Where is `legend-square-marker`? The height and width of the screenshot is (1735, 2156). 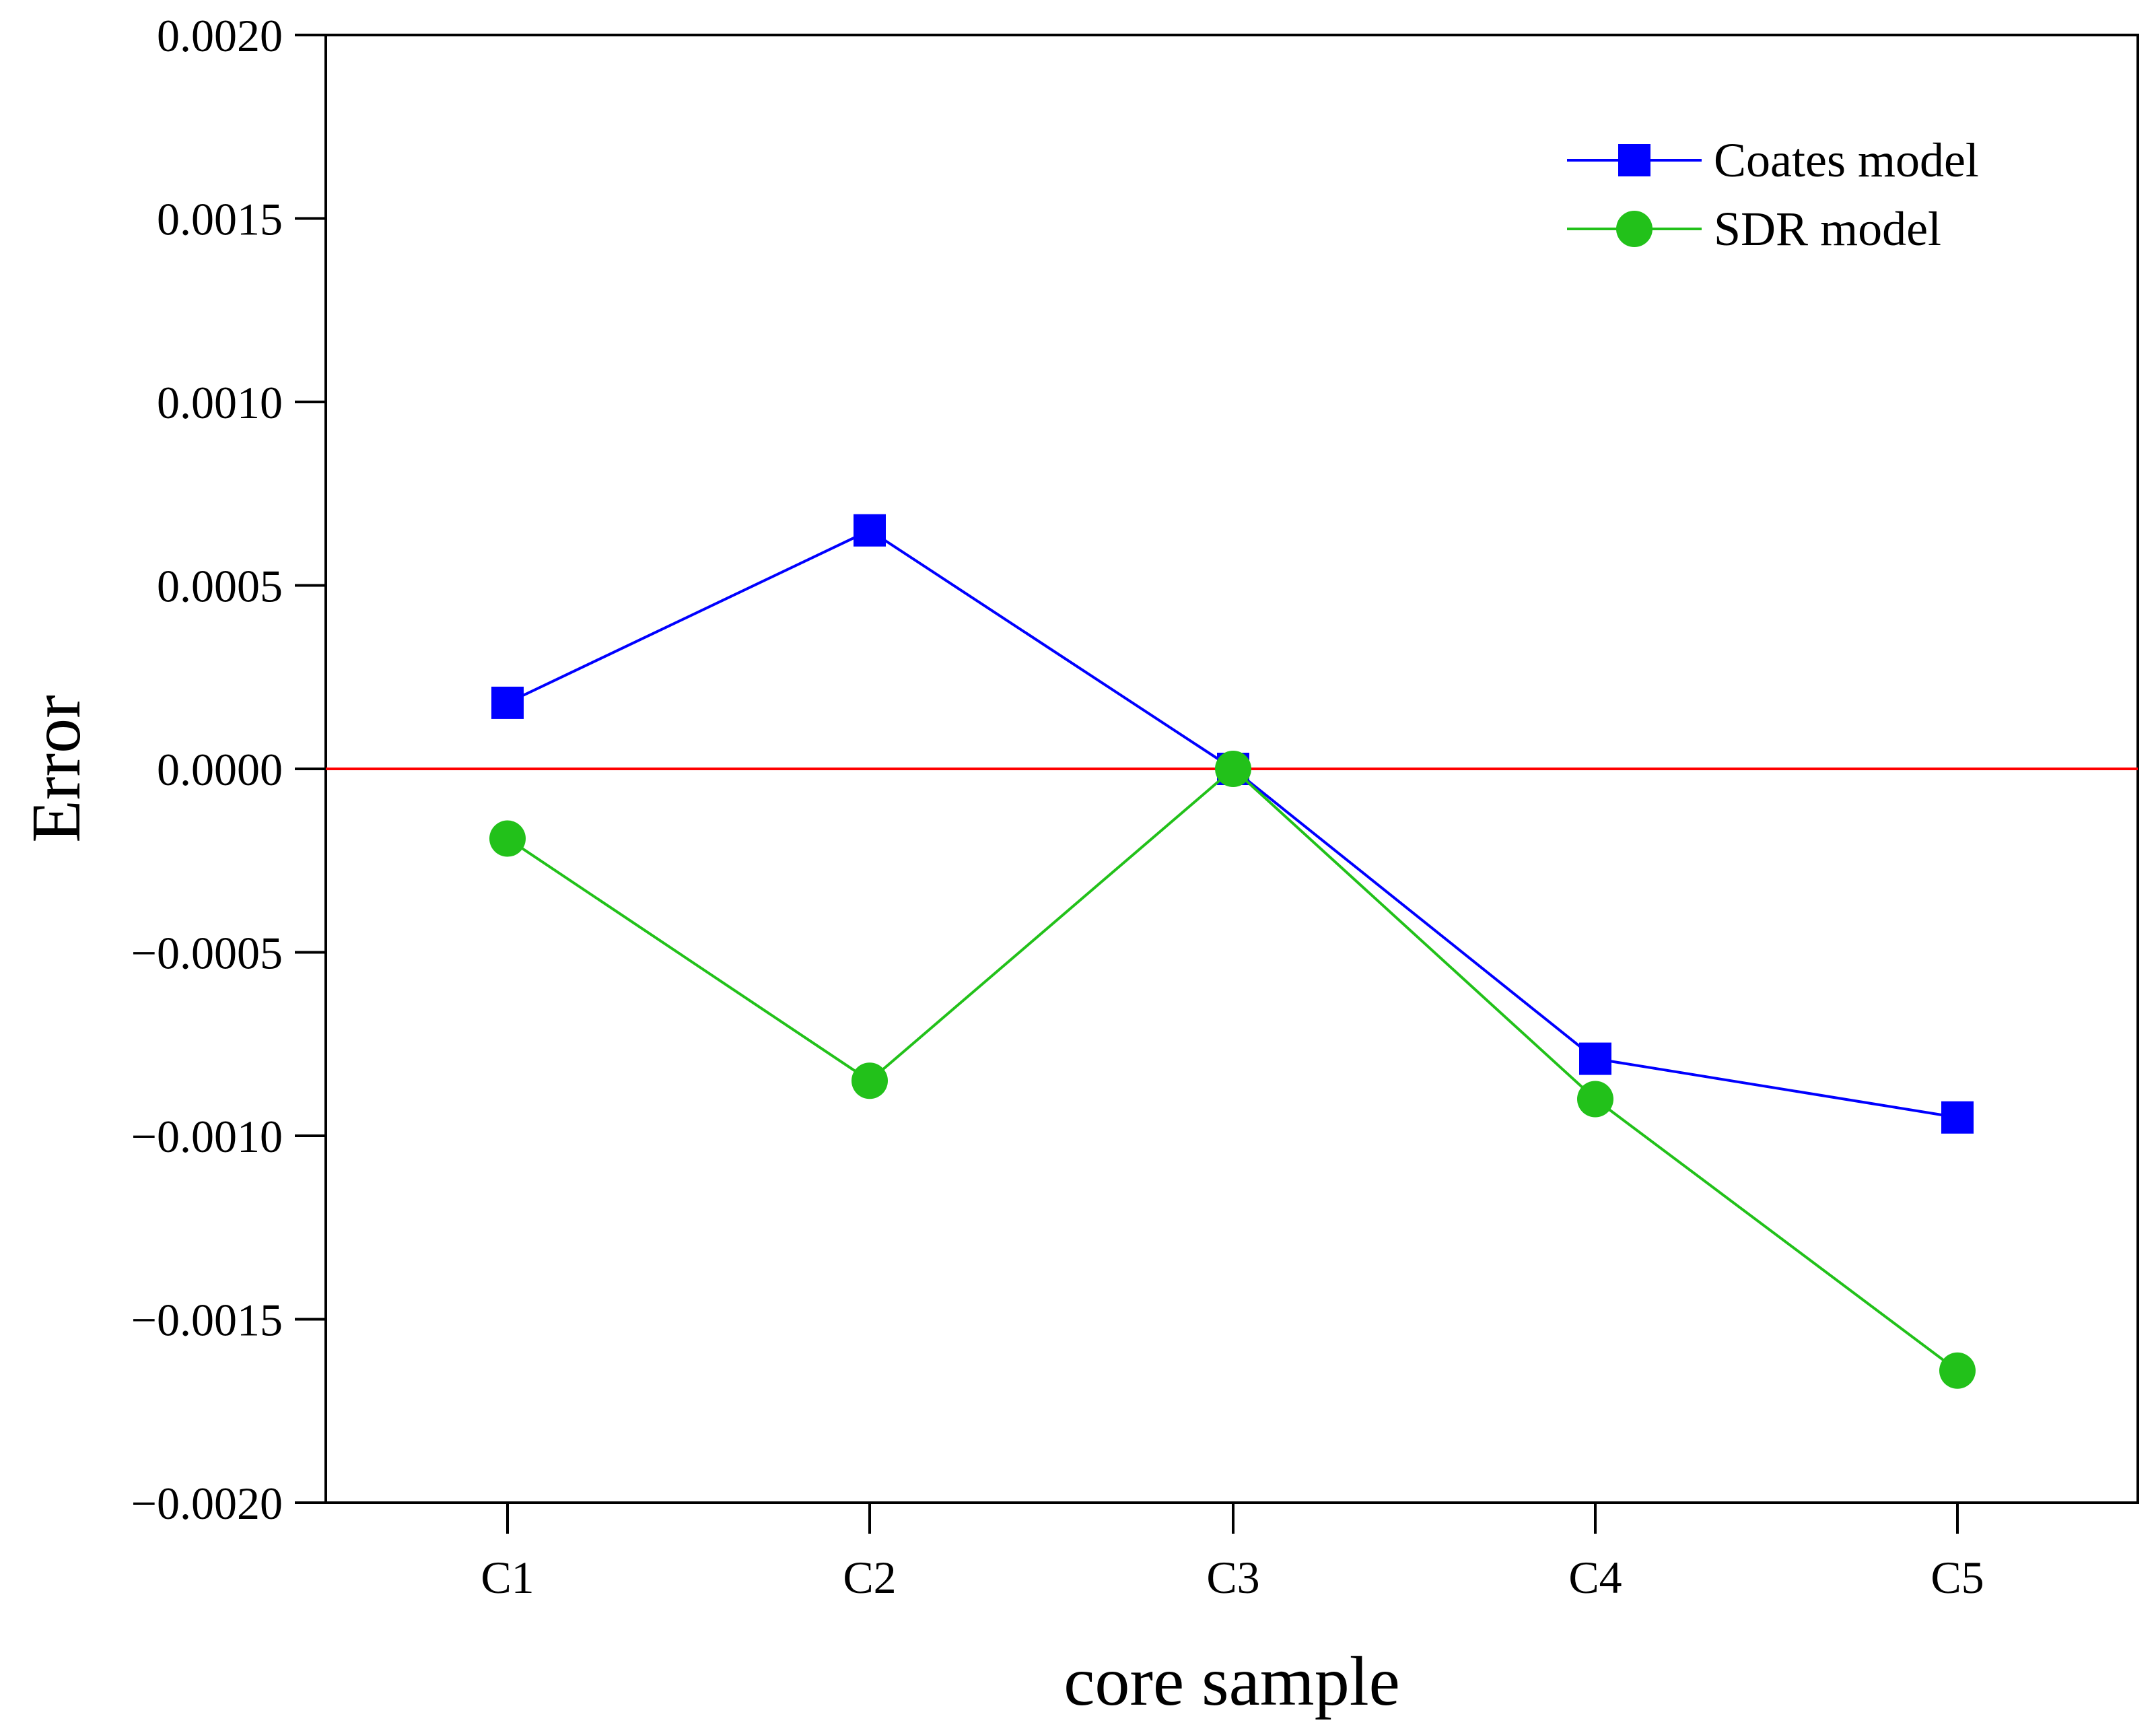
legend-square-marker is located at coordinates (1634, 160).